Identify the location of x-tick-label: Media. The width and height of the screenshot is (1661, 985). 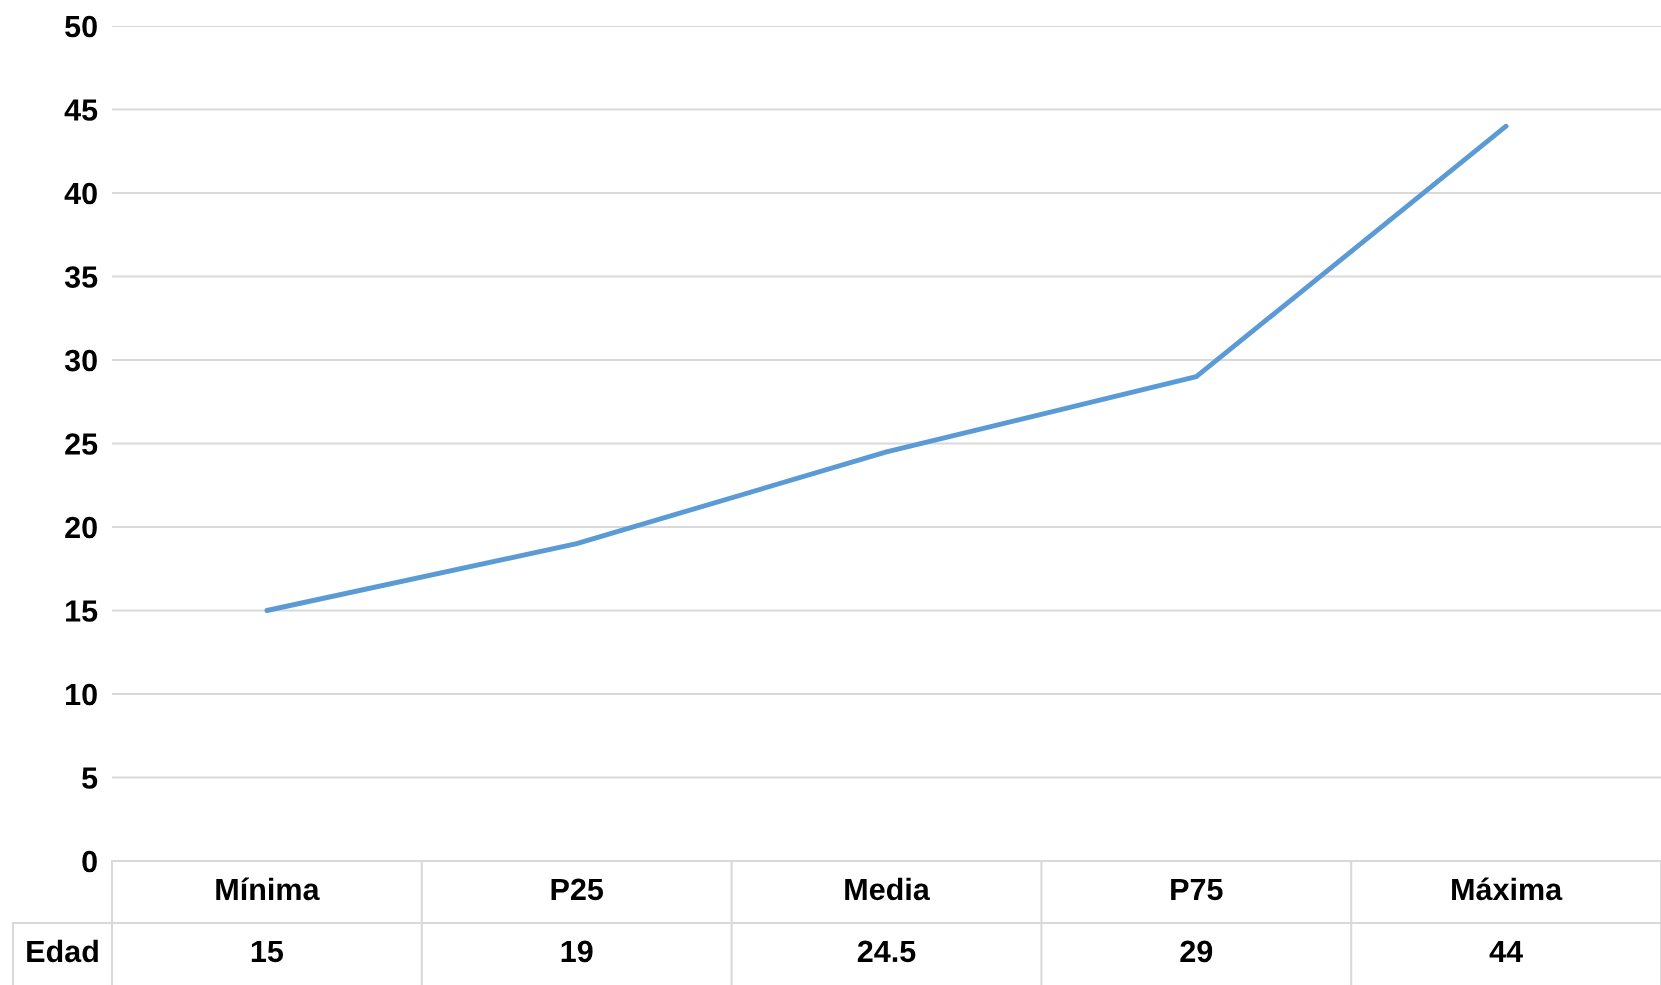
(887, 889).